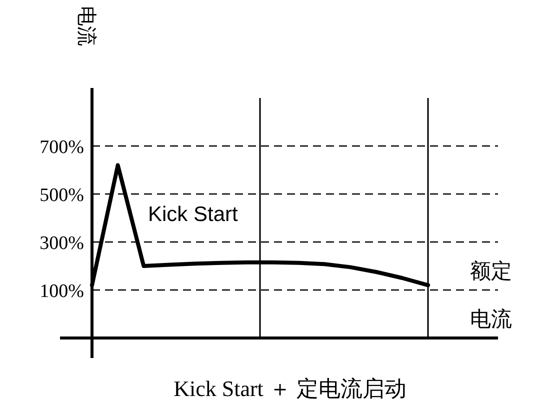  What do you see at coordinates (491, 319) in the screenshot?
I see `text: 电流` at bounding box center [491, 319].